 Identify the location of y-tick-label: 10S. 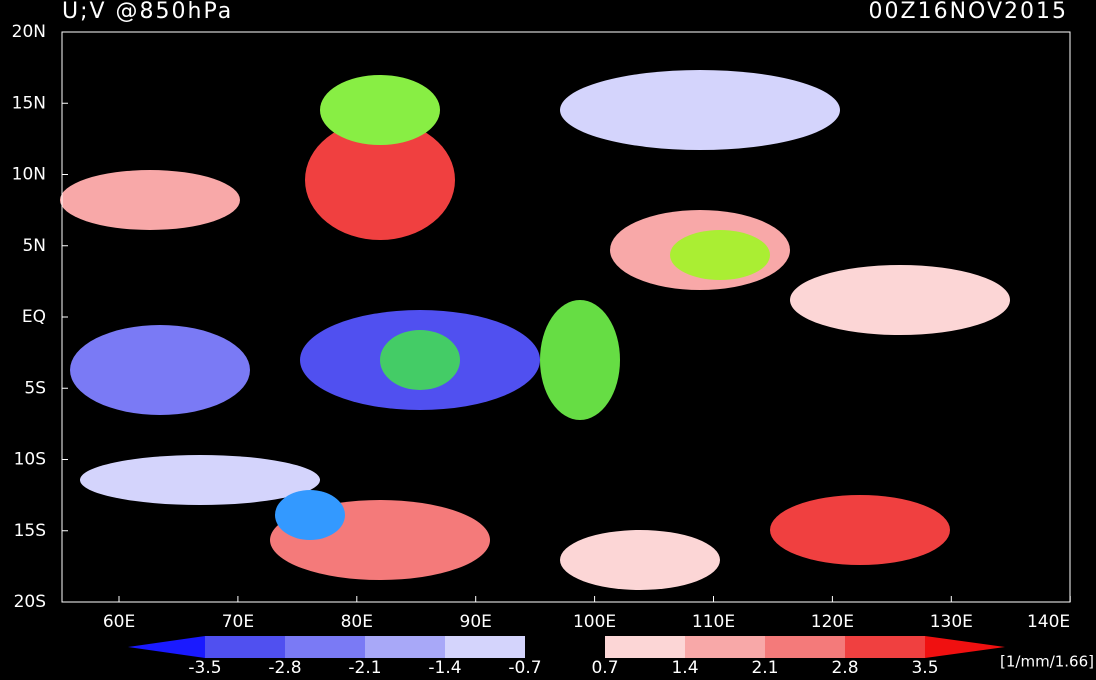
(30, 460).